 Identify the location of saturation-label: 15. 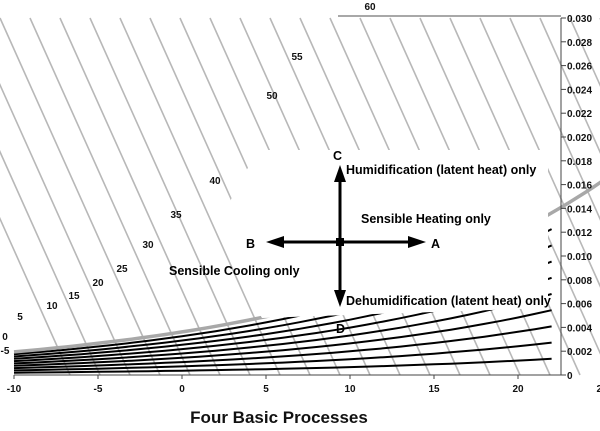
(74, 296).